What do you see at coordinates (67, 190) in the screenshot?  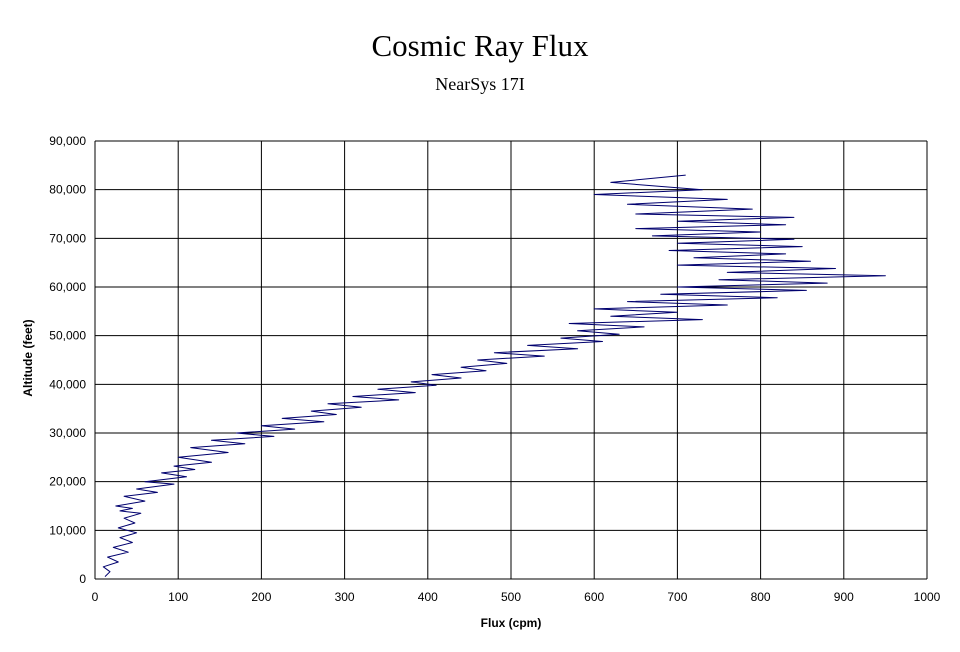 I see `y-tick-label: 80,000` at bounding box center [67, 190].